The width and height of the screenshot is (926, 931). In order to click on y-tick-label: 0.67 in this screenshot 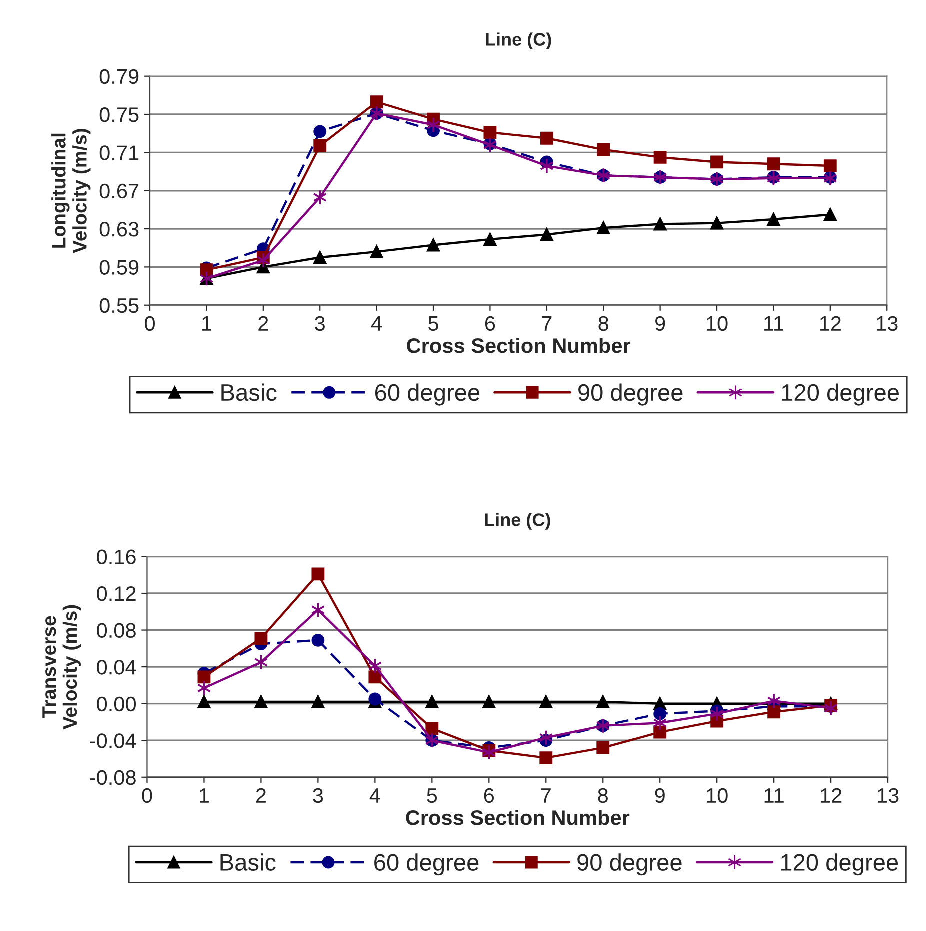, I will do `click(119, 191)`.